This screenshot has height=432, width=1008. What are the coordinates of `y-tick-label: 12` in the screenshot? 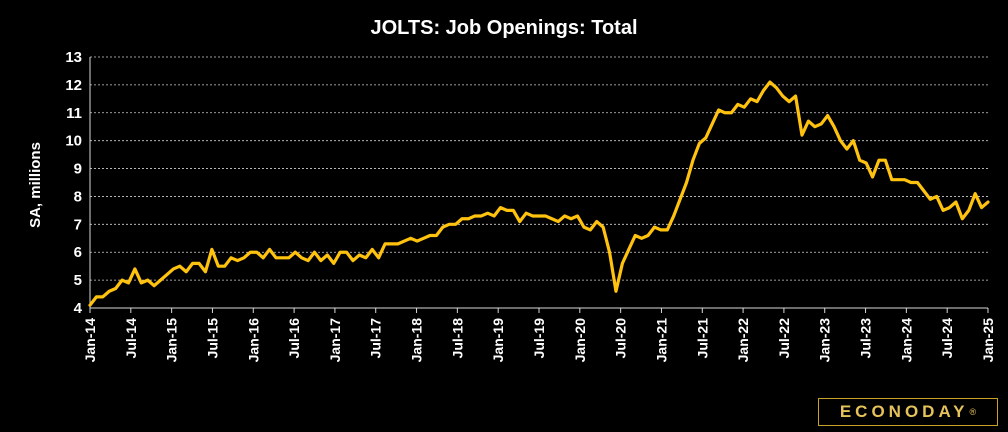 It's located at (73, 85).